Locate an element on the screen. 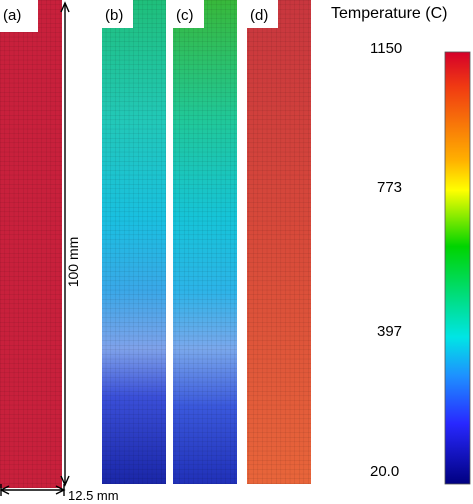 The image size is (473, 504). height-dimension: 100 mm is located at coordinates (70, 244).